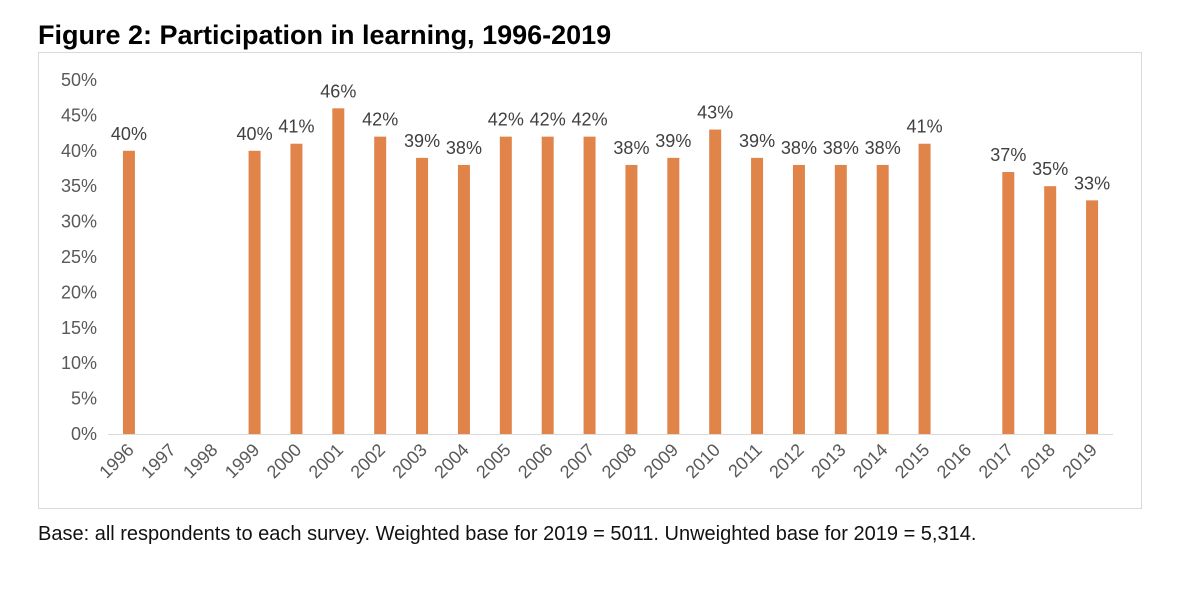 The width and height of the screenshot is (1200, 602). I want to click on y-tick-label: 45%, so click(79, 115).